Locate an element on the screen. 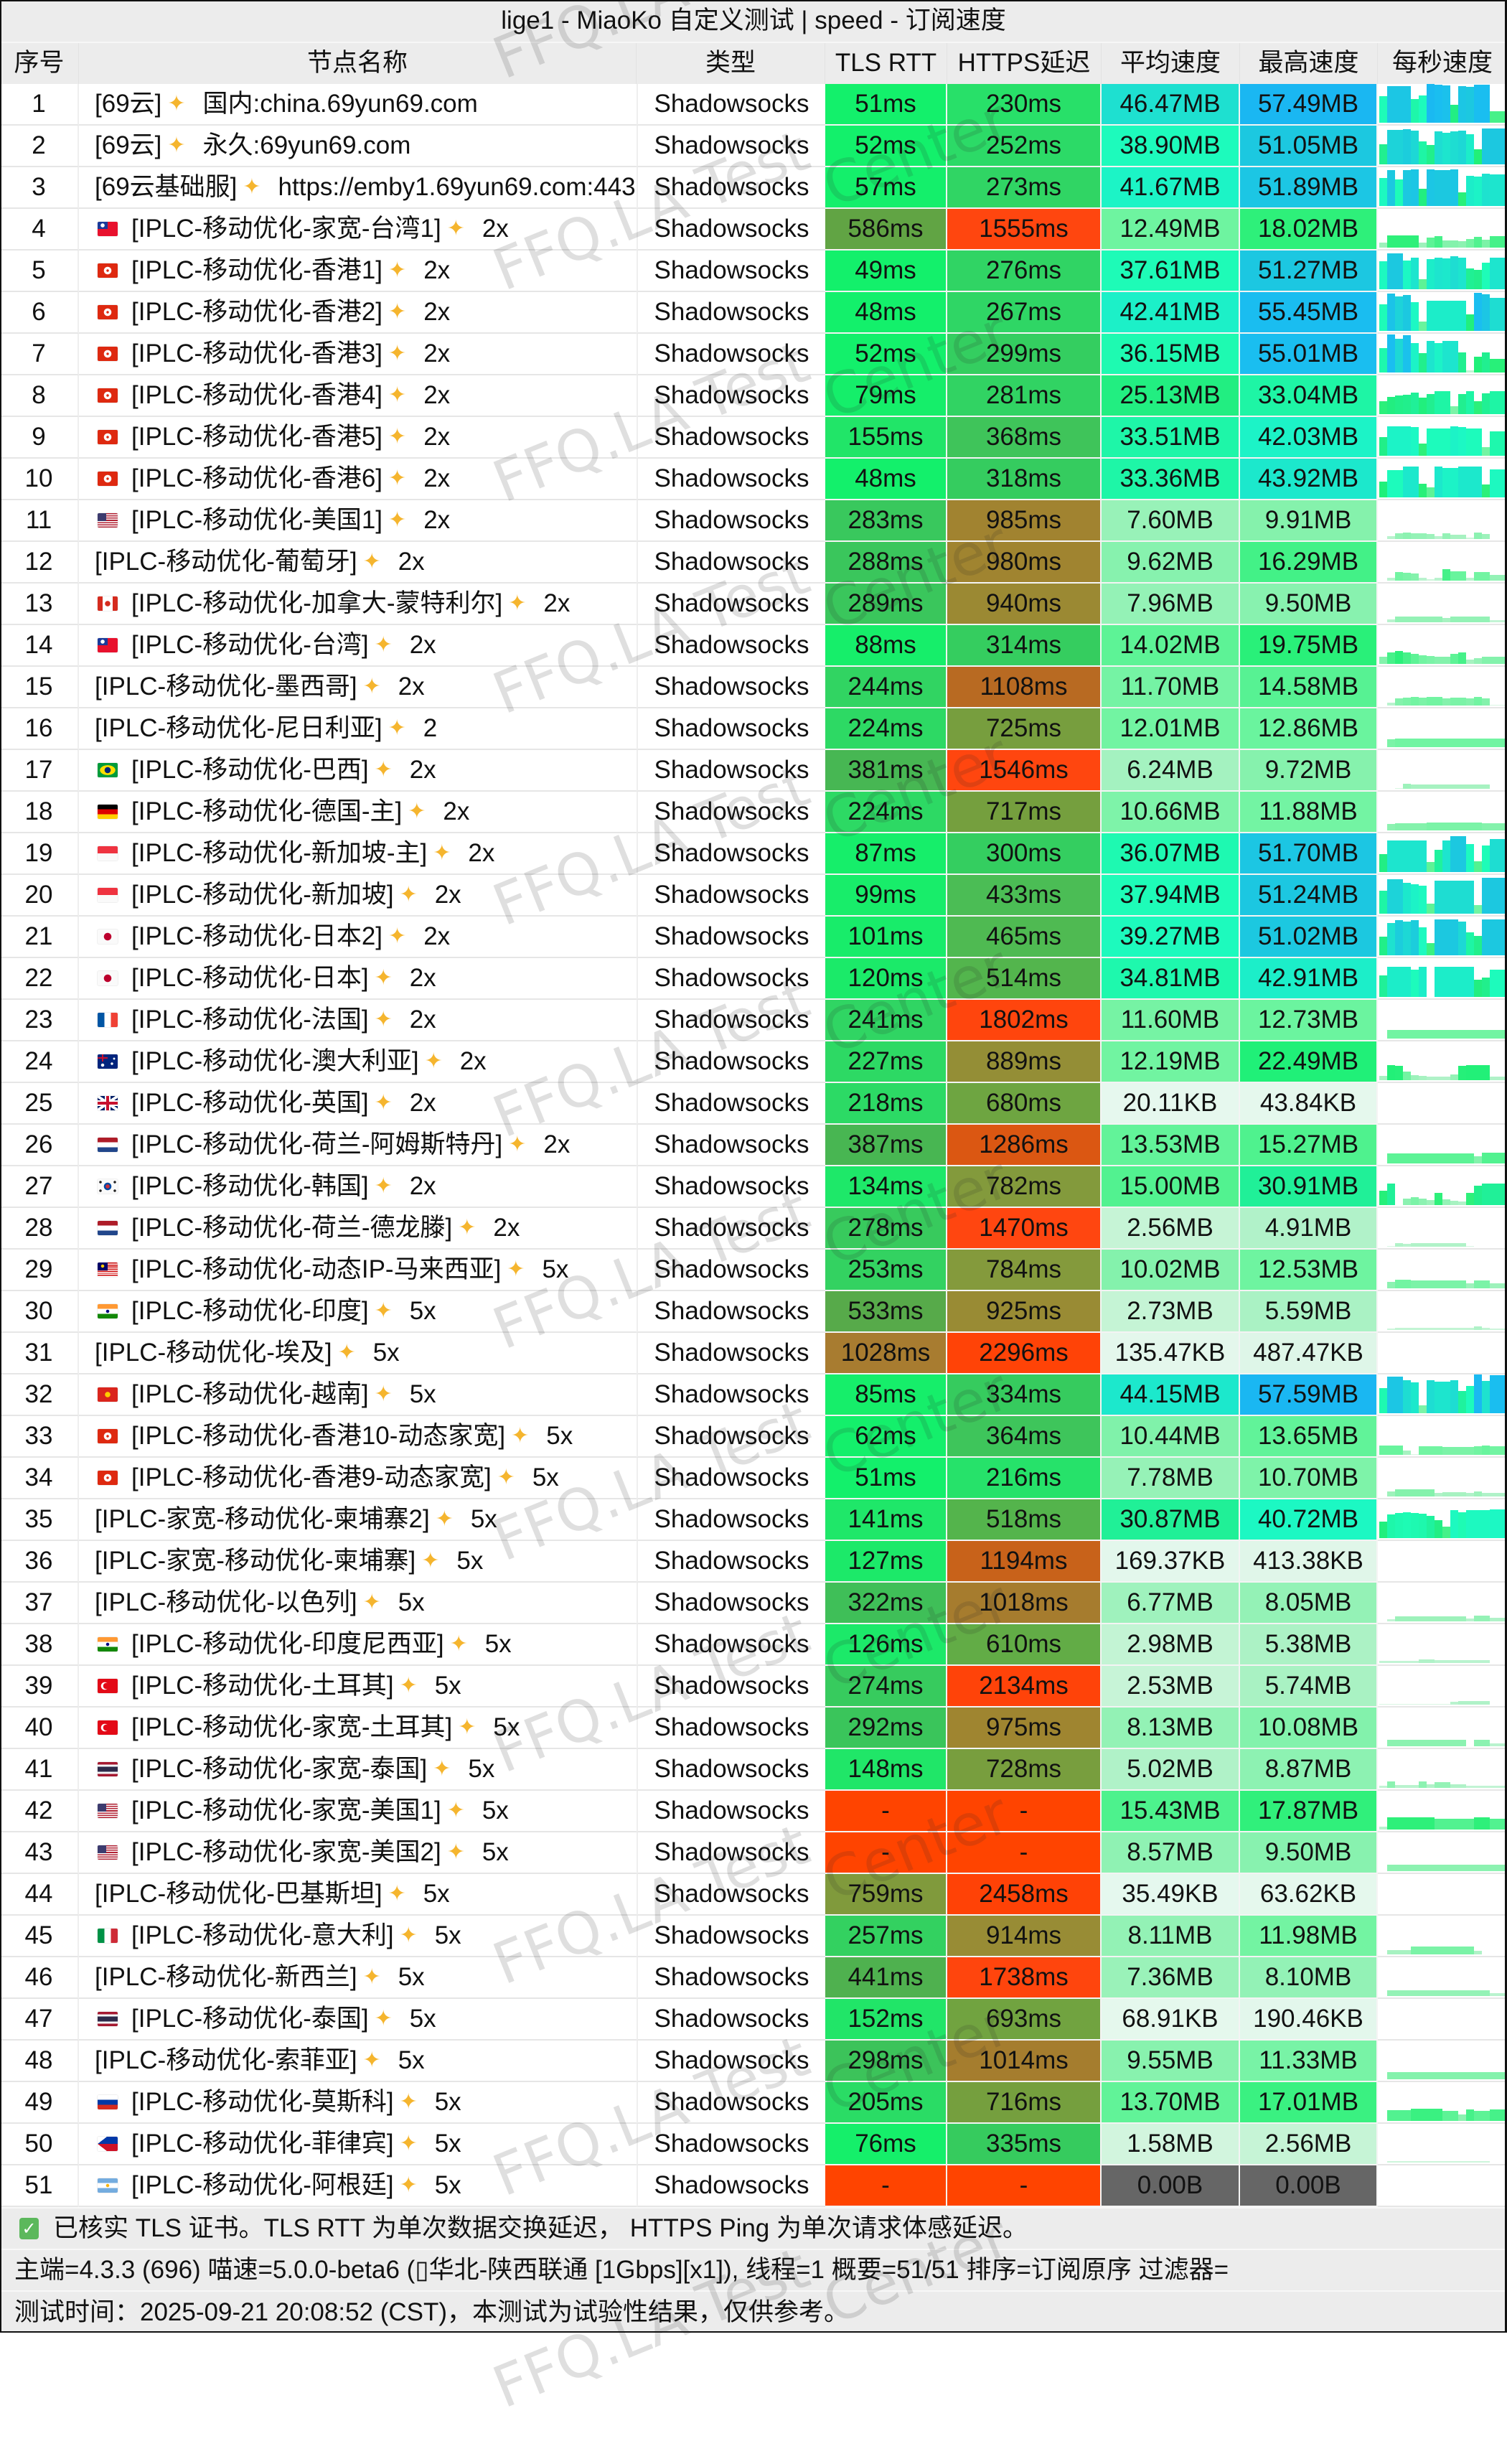 The height and width of the screenshot is (2464, 1507). node-name-label: [IPLC-移动优化-日本2] is located at coordinates (257, 936).